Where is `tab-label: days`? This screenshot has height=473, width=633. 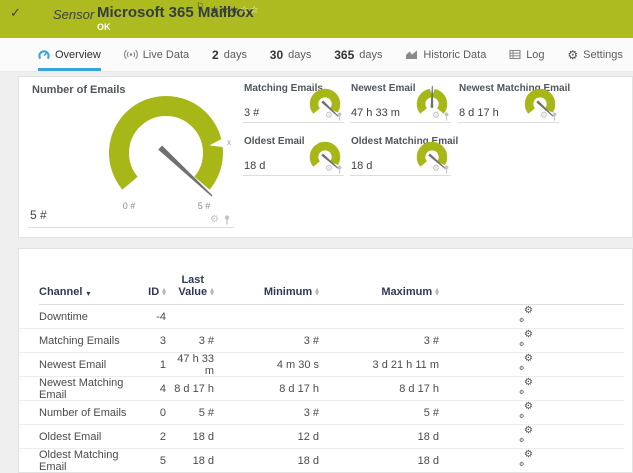 tab-label: days is located at coordinates (235, 54).